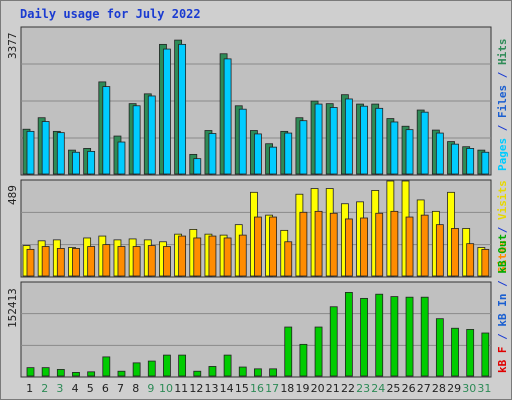 The width and height of the screenshot is (512, 400). What do you see at coordinates (502, 101) in the screenshot?
I see `legend-top-entry: Files` at bounding box center [502, 101].